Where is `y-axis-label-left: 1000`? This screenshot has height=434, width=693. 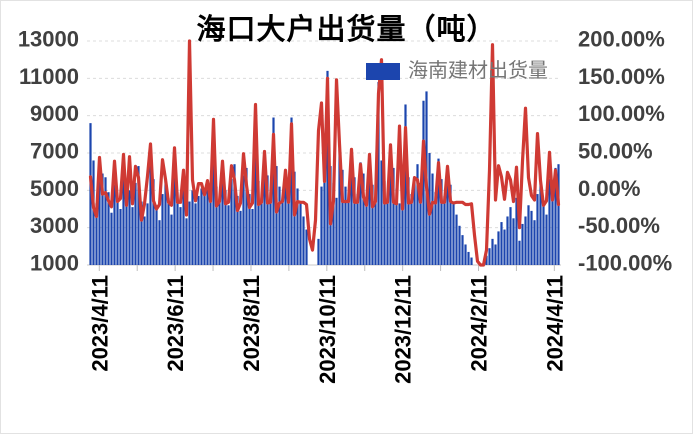 y-axis-label-left: 1000 is located at coordinates (54, 263).